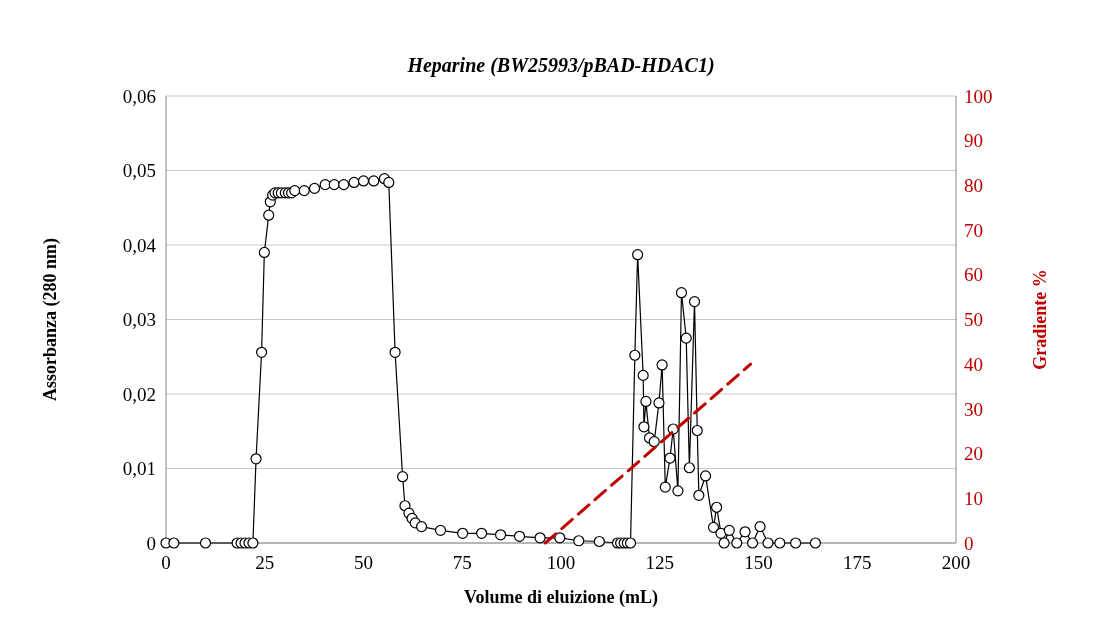  What do you see at coordinates (151, 543) in the screenshot?
I see `y-tick-label: 0` at bounding box center [151, 543].